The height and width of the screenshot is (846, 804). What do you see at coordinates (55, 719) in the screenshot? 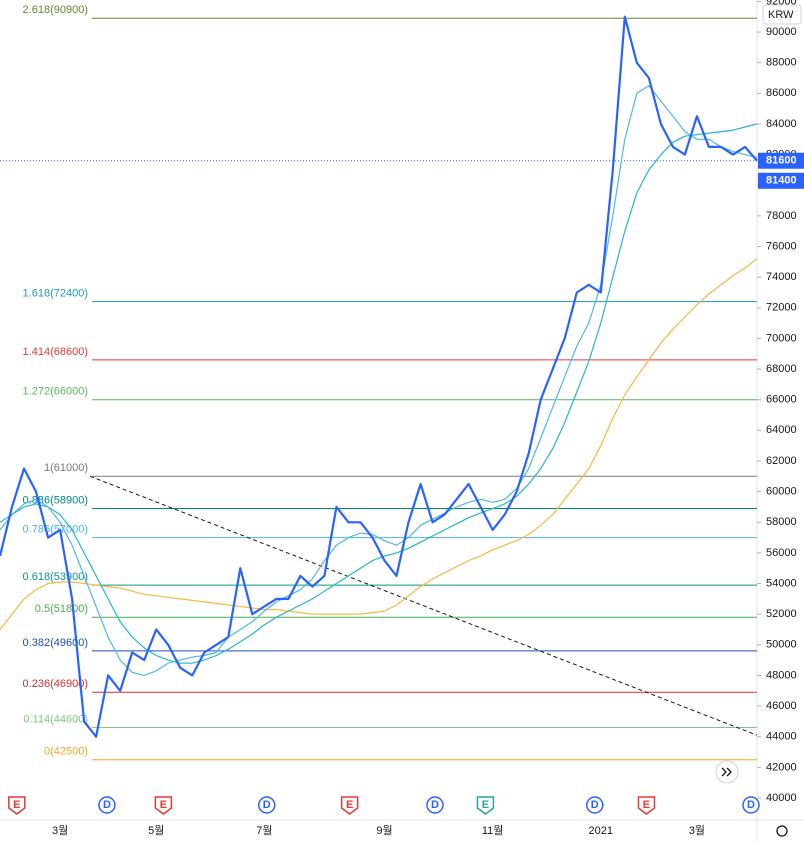
I see `fib-label: 0.114(44600)` at bounding box center [55, 719].